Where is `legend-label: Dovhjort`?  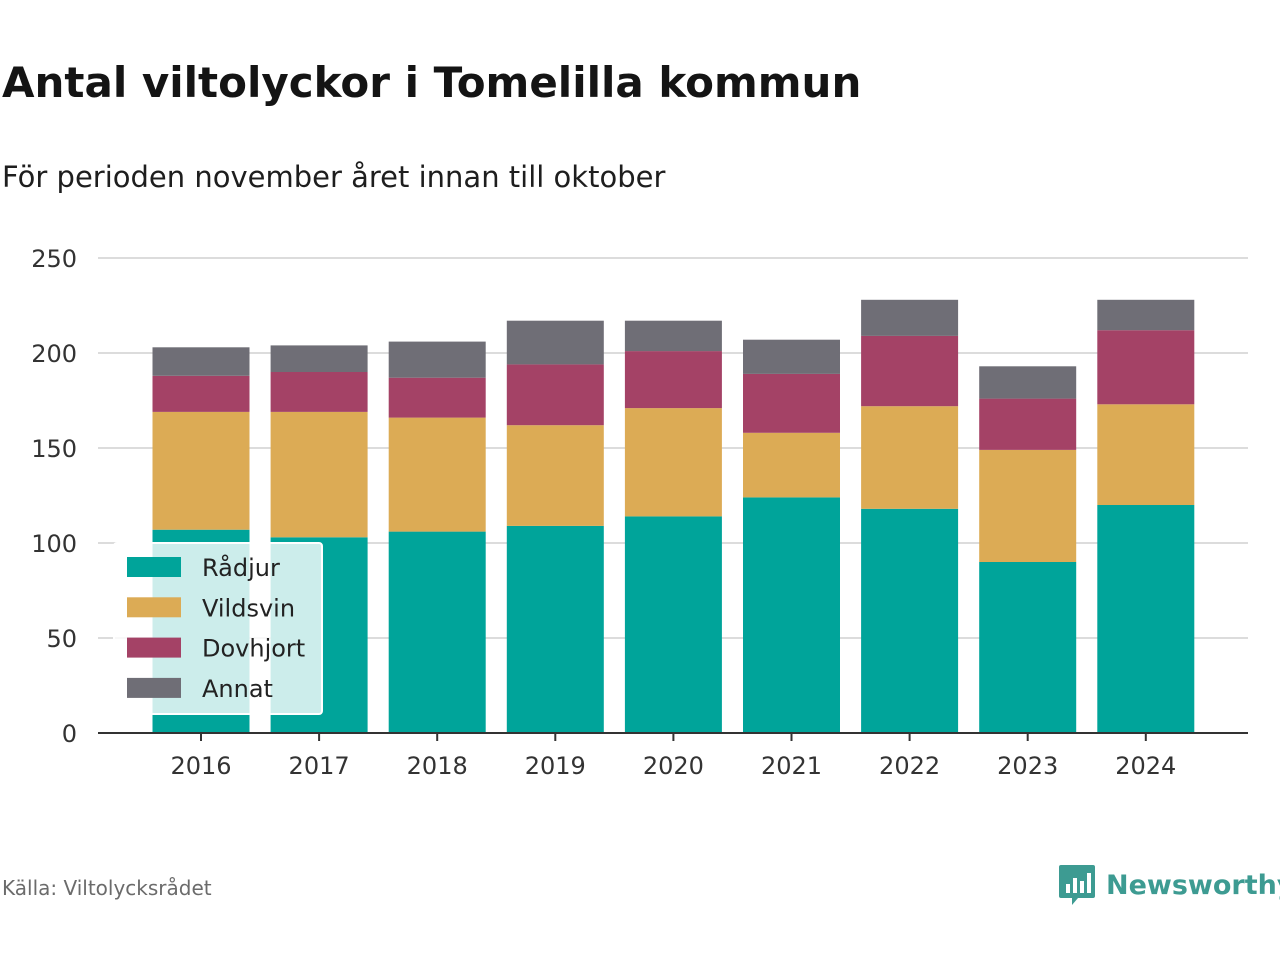
legend-label: Dovhjort is located at coordinates (253, 649).